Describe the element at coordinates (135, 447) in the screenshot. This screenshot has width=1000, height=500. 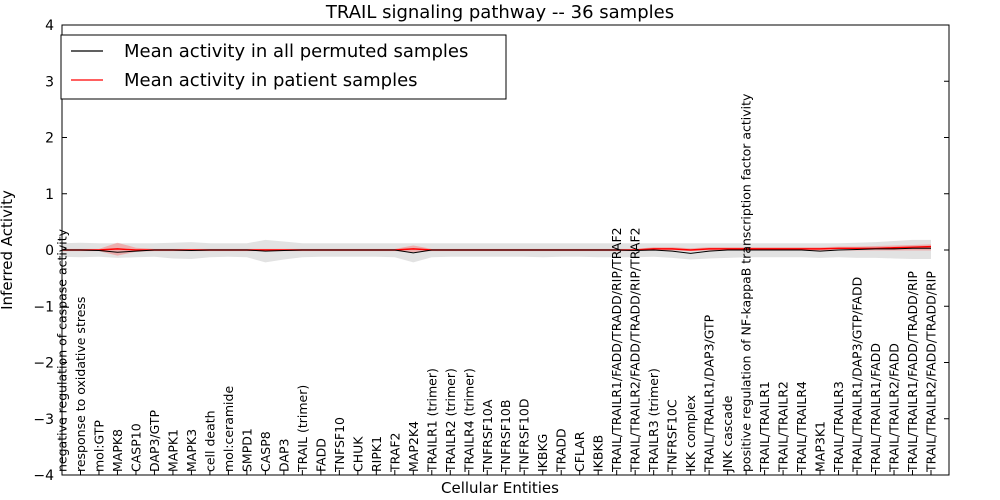
I see `x-category-label: CASP10` at that location.